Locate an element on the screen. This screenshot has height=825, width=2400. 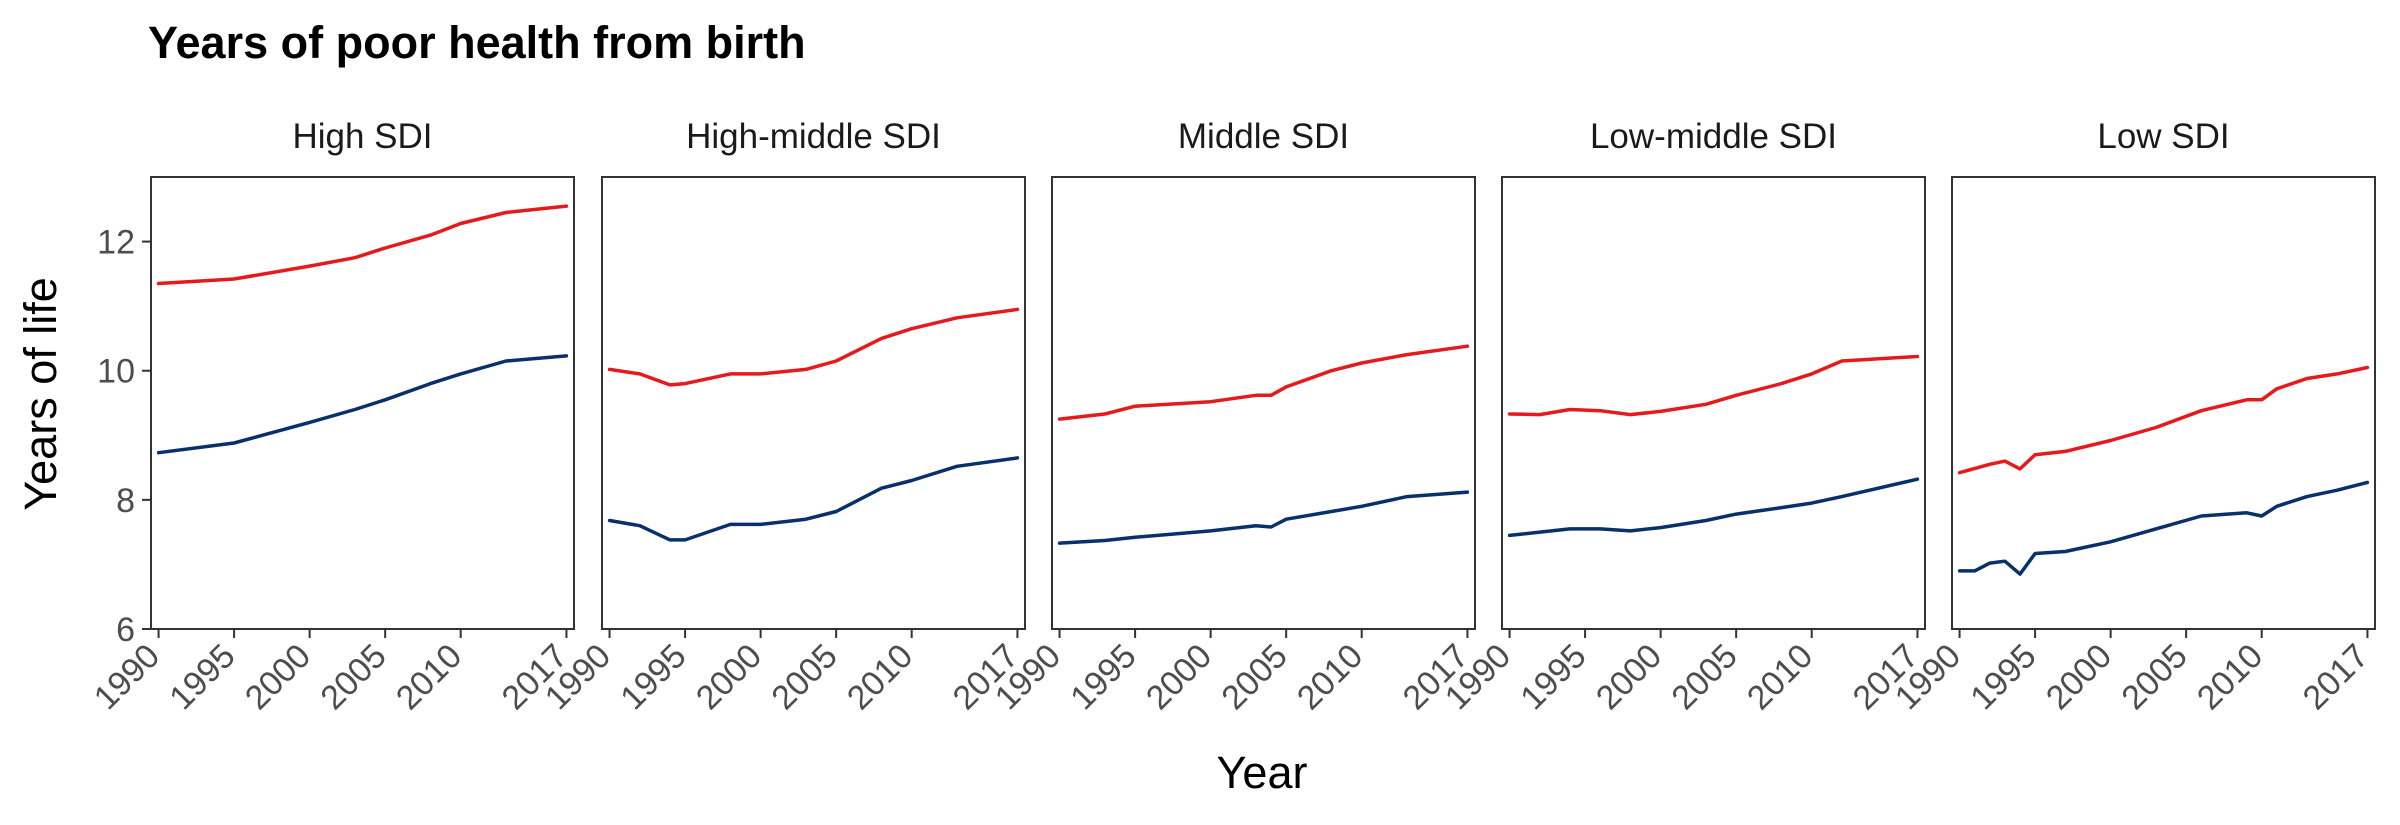
chart-title: Years of poor health from birth is located at coordinates (477, 42).